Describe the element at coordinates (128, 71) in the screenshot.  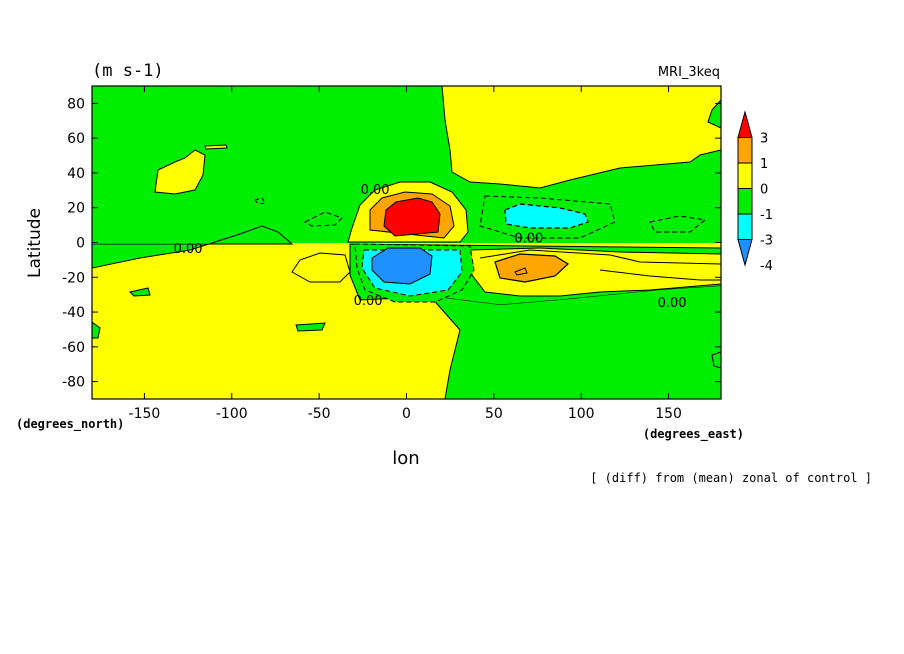
I see `units-label: (m s-1)` at that location.